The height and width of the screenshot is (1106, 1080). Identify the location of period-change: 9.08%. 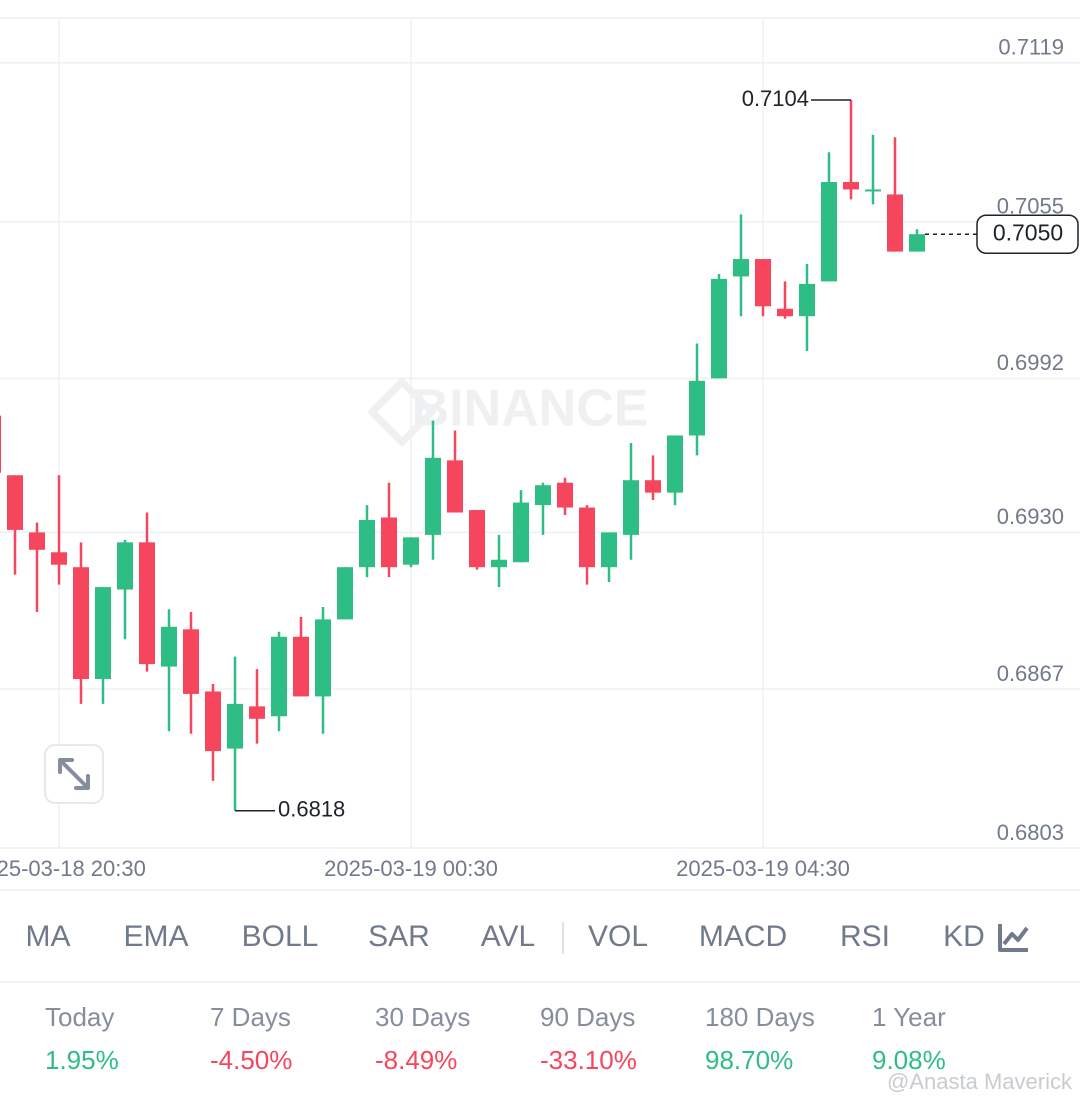
(909, 1060).